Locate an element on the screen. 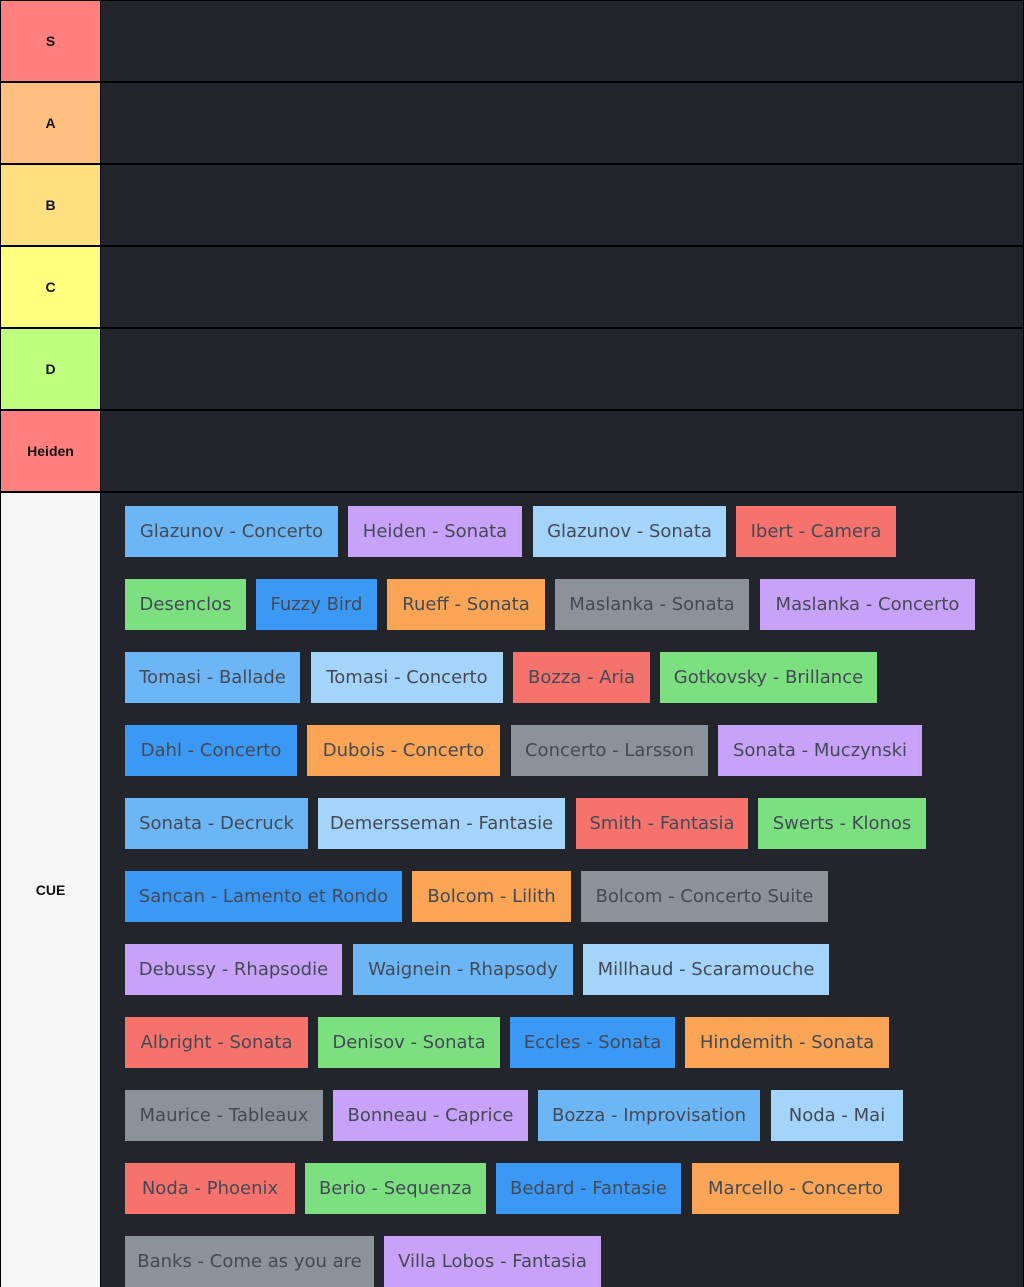  tier-dropzone-c is located at coordinates (562, 287).